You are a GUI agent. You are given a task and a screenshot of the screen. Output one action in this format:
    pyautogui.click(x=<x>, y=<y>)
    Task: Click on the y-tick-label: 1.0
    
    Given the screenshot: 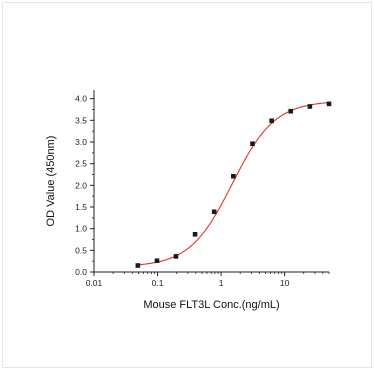 What is the action you would take?
    pyautogui.click(x=81, y=229)
    